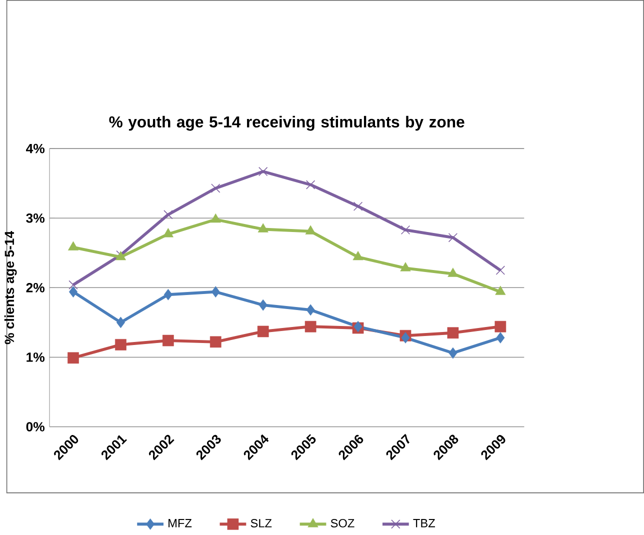 The image size is (644, 535). What do you see at coordinates (35, 427) in the screenshot?
I see `y-tick-label: 0%` at bounding box center [35, 427].